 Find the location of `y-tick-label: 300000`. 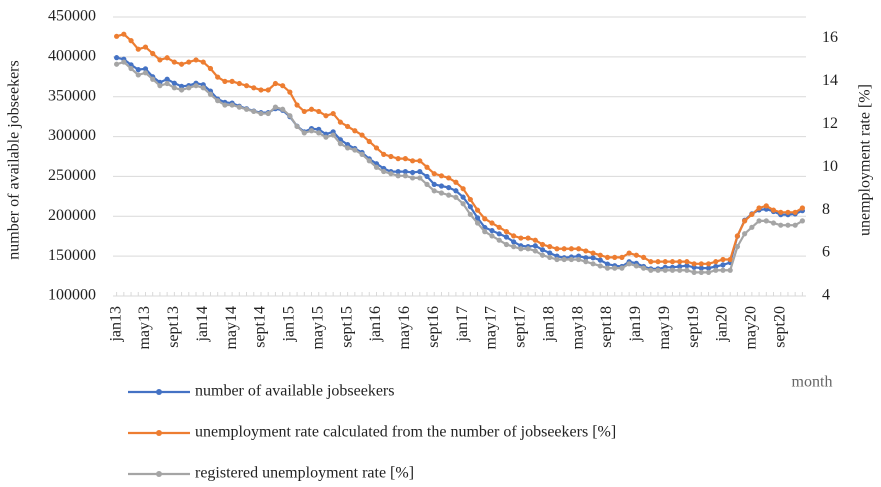

y-tick-label: 300000 is located at coordinates (72, 135).